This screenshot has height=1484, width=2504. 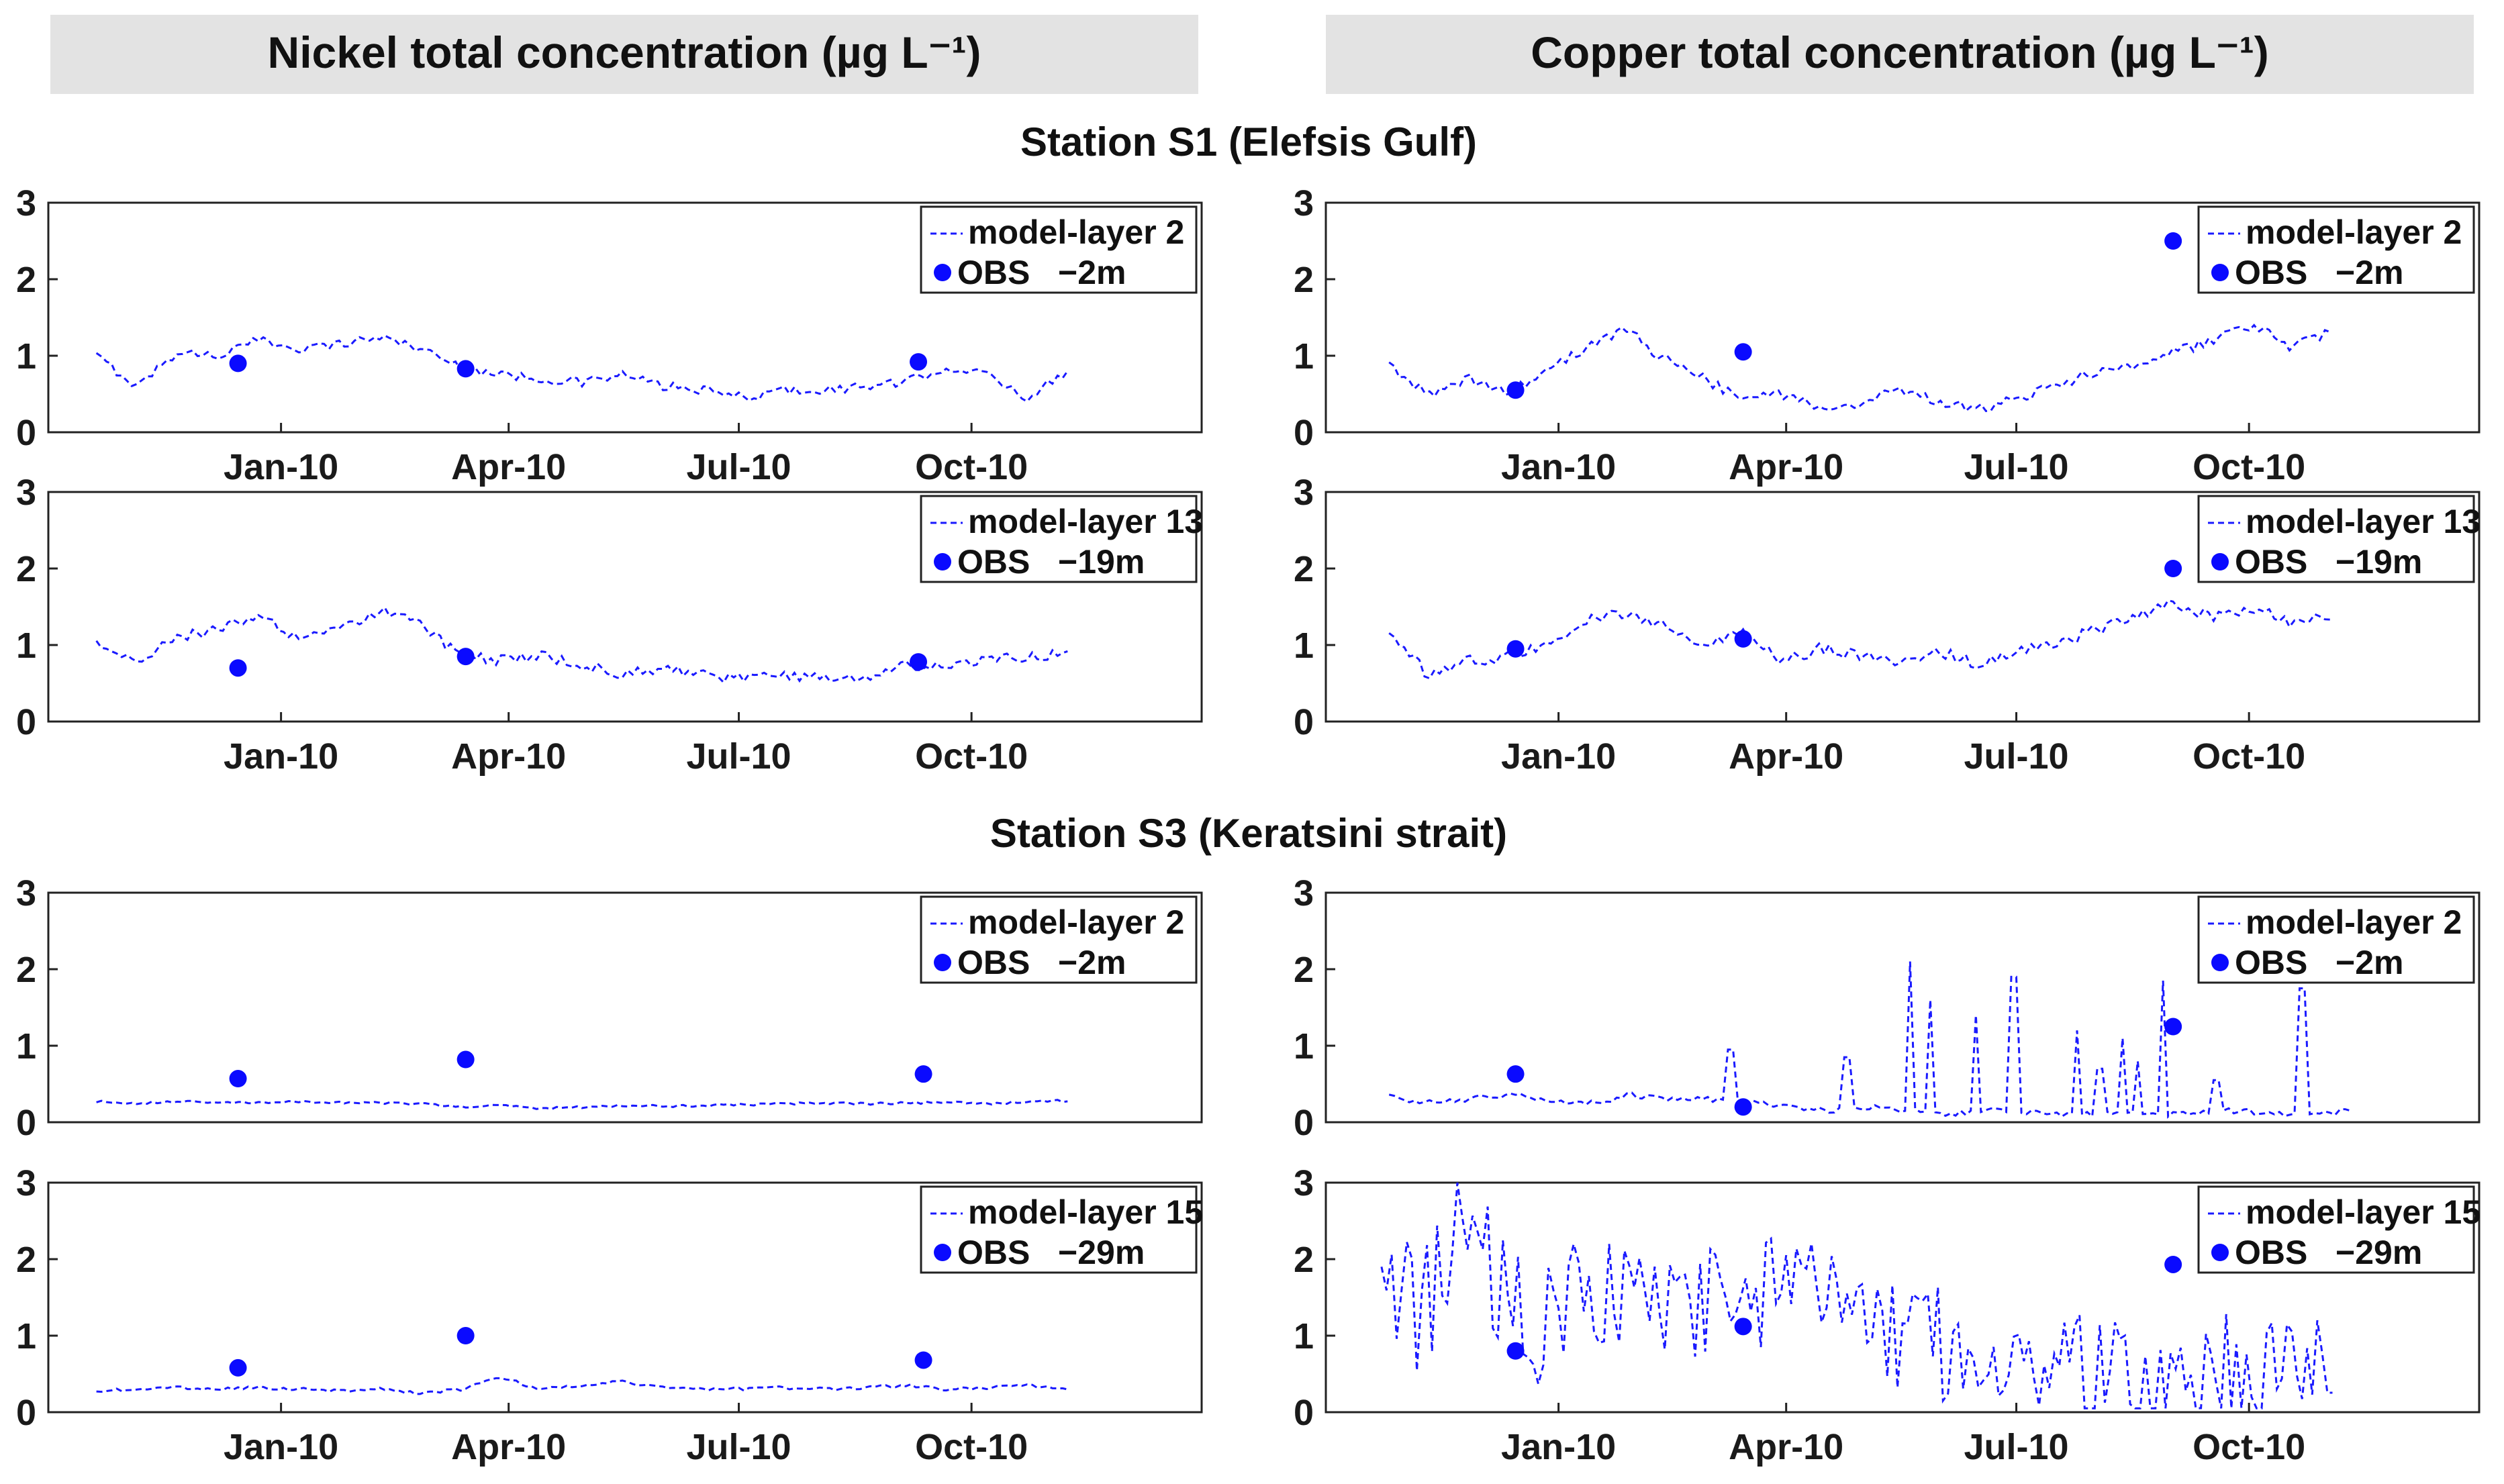 I want to click on legend-obs-label: OBS −29m, so click(x=2328, y=1253).